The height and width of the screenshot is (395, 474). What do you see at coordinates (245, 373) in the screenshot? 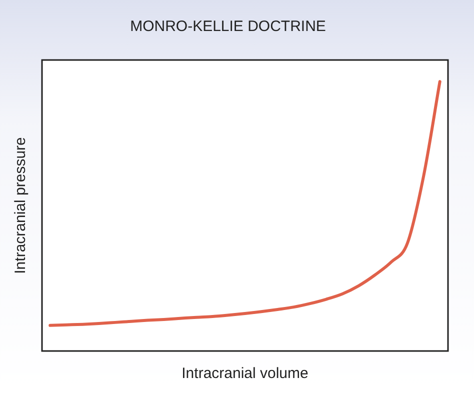
I see `x-axis-title: Intracranial volume` at bounding box center [245, 373].